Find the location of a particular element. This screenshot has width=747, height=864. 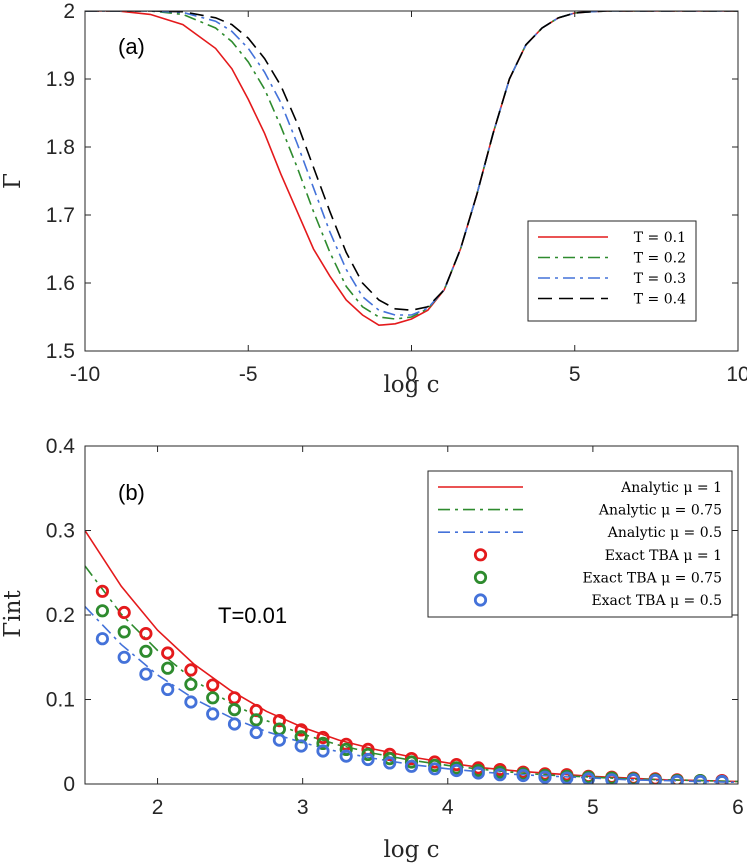

legend-label: T = 0.1 is located at coordinates (660, 238).